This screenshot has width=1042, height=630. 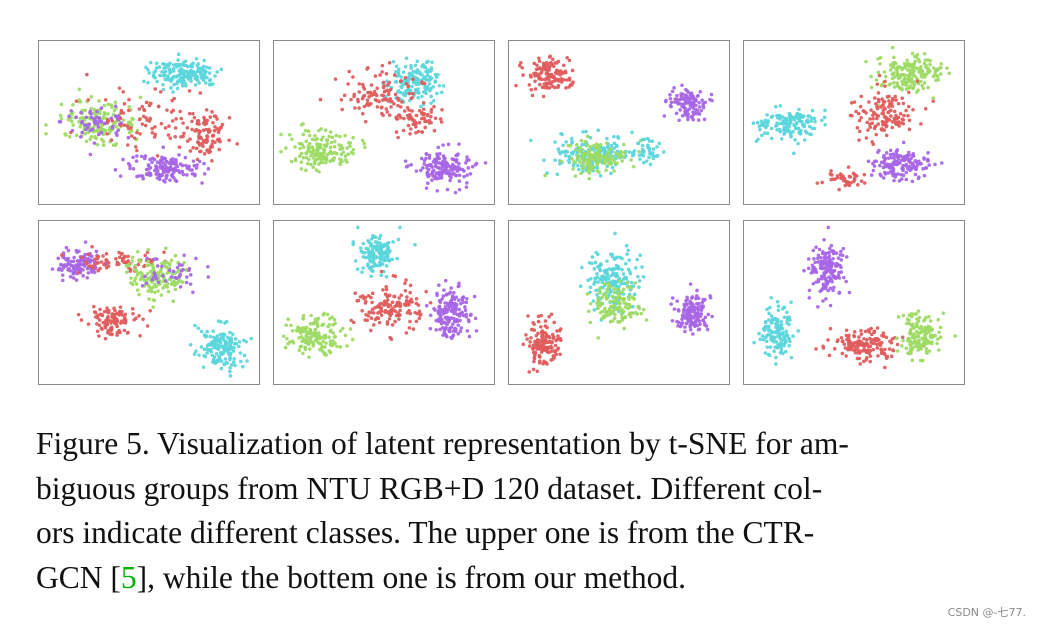 What do you see at coordinates (152, 309) in the screenshot?
I see `scatter-plot` at bounding box center [152, 309].